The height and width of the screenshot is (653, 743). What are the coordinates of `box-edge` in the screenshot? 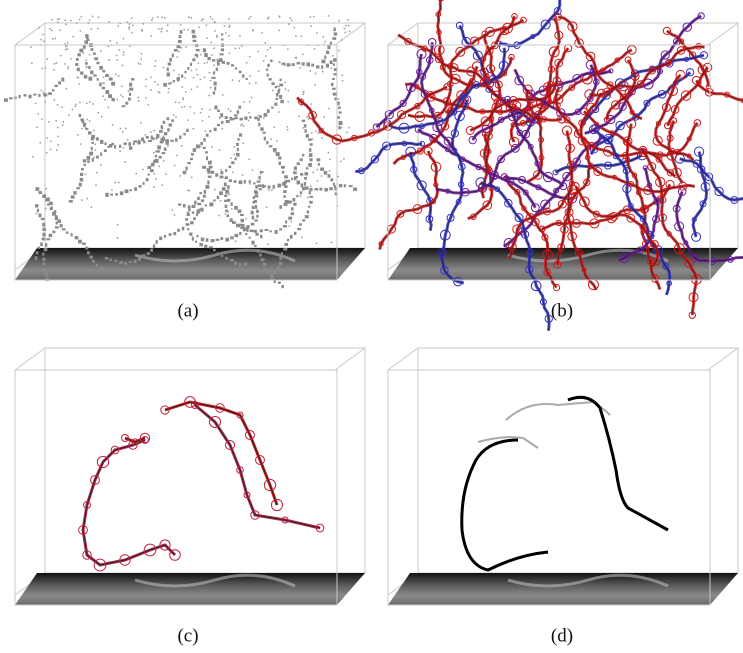 It's located at (30, 359).